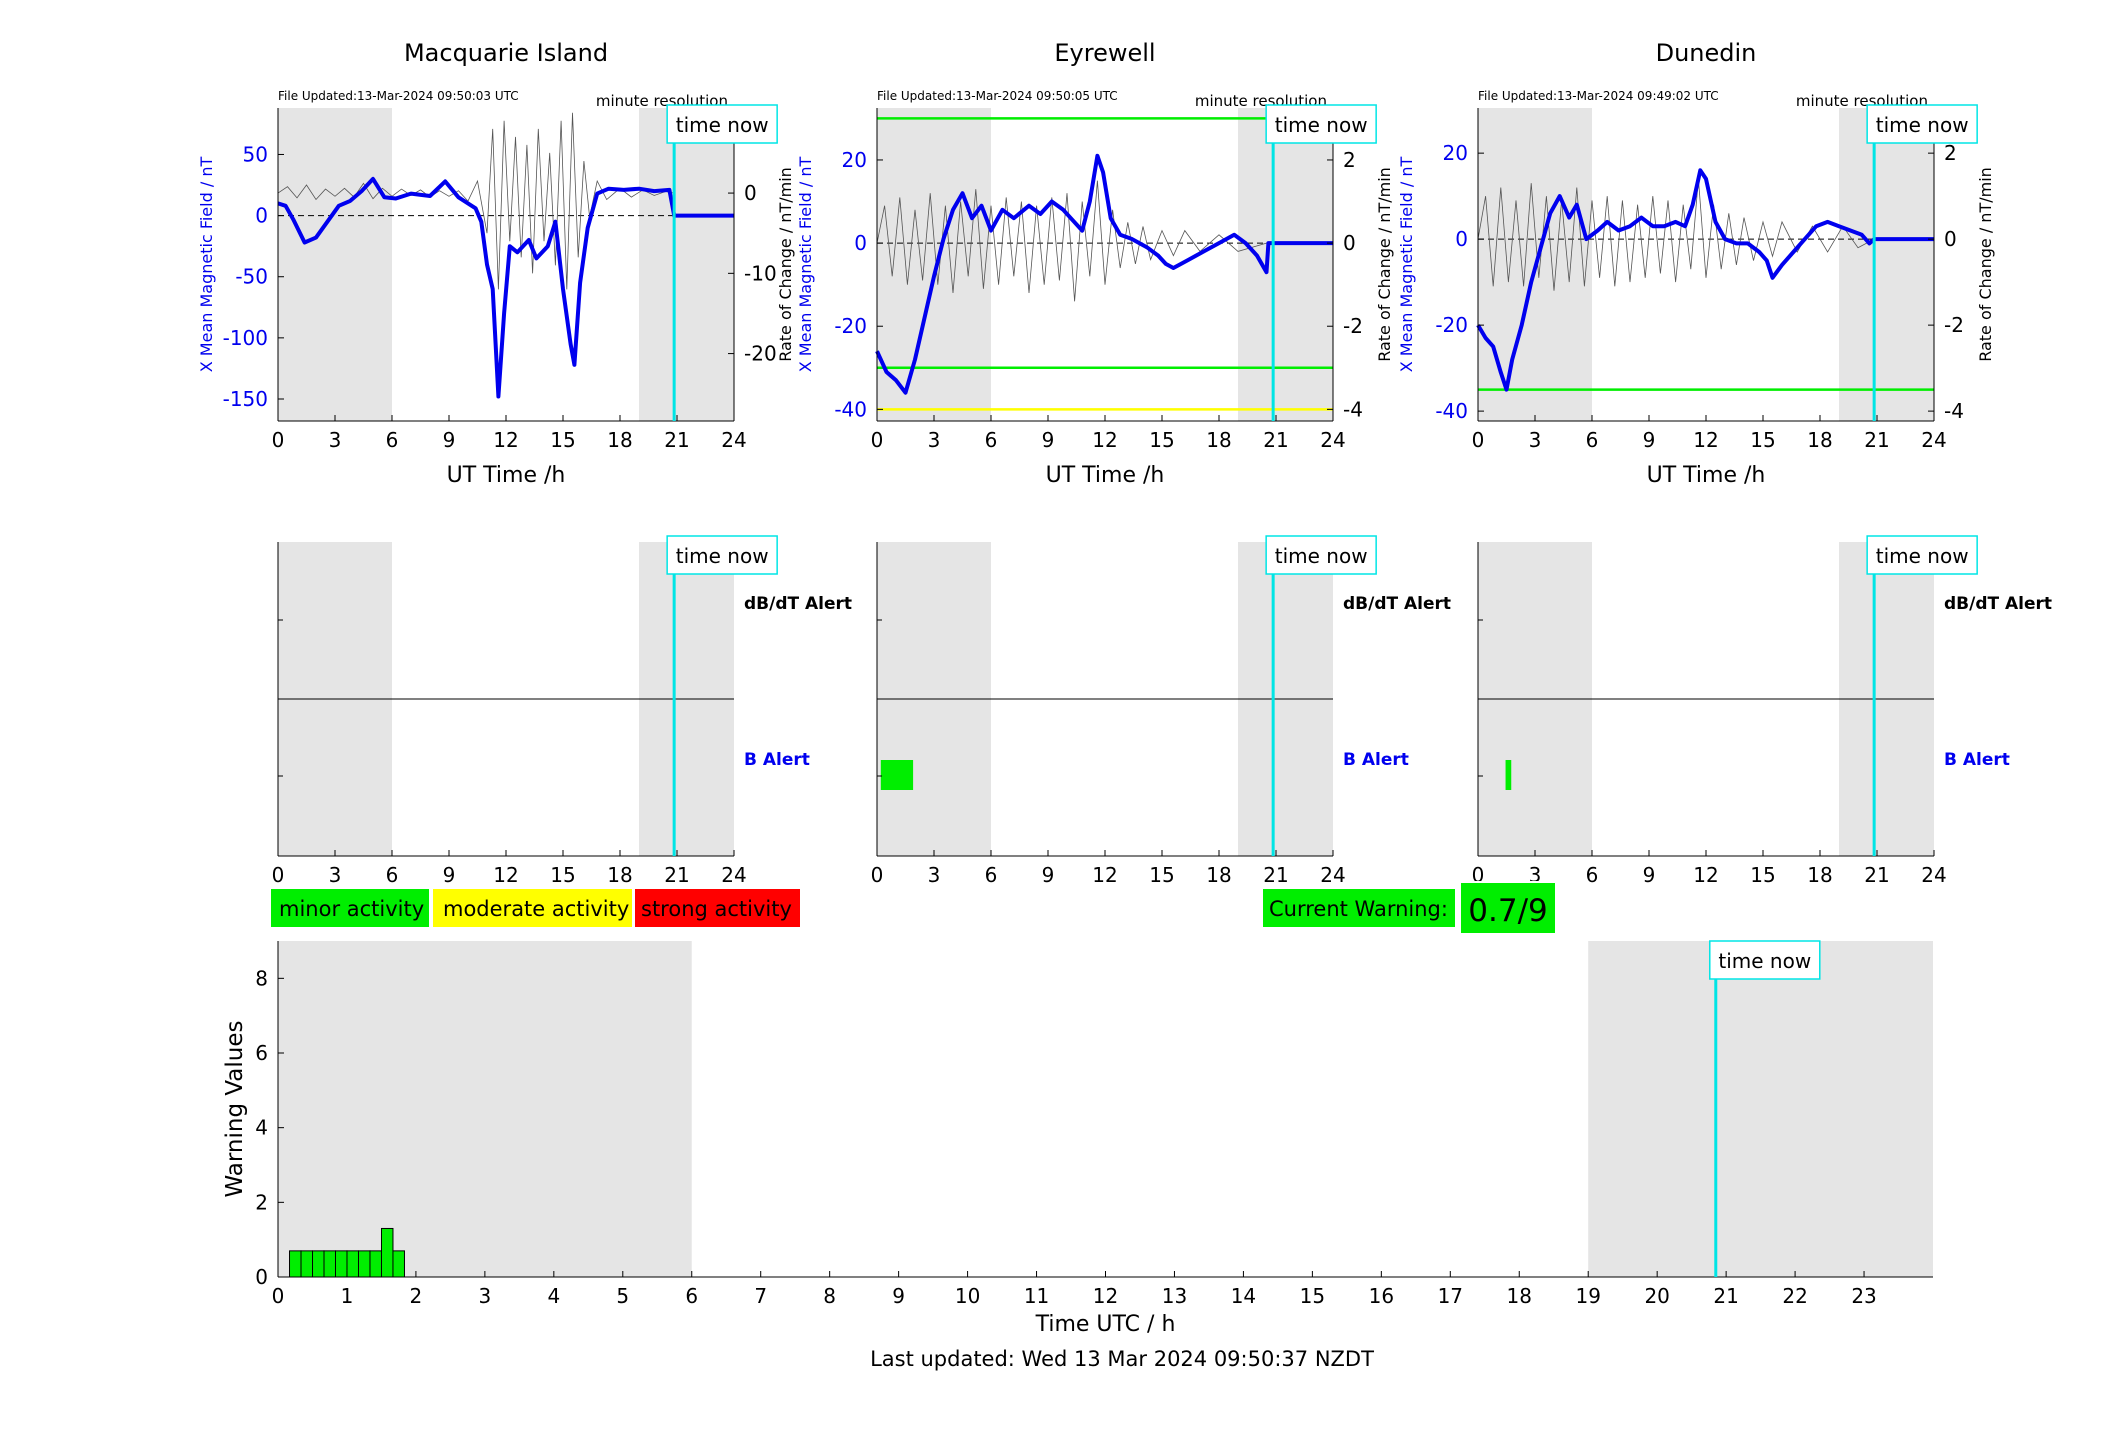 This screenshot has height=1437, width=2117. What do you see at coordinates (278, 440) in the screenshot?
I see `top-panel-1-x-tick-label: 0` at bounding box center [278, 440].